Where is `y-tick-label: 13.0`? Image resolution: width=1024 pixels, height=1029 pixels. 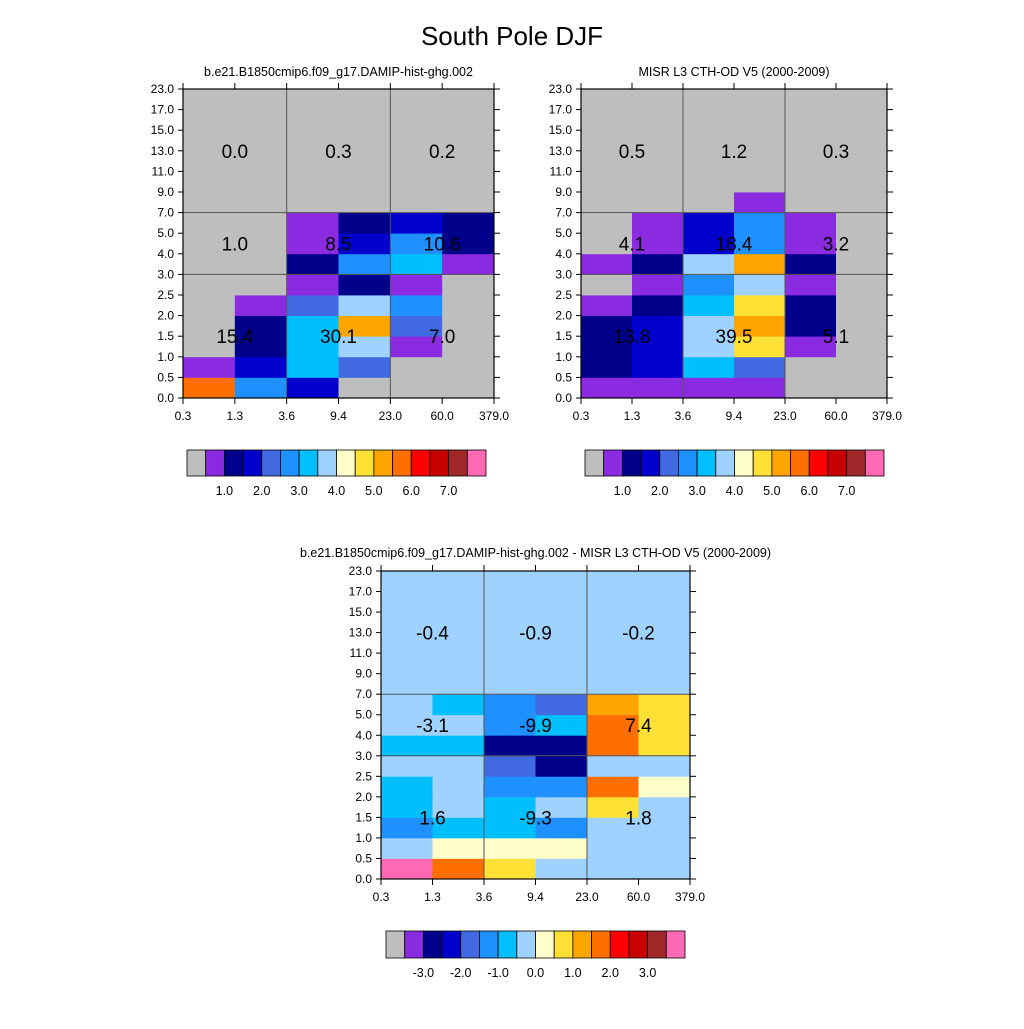 y-tick-label: 13.0 is located at coordinates (163, 151).